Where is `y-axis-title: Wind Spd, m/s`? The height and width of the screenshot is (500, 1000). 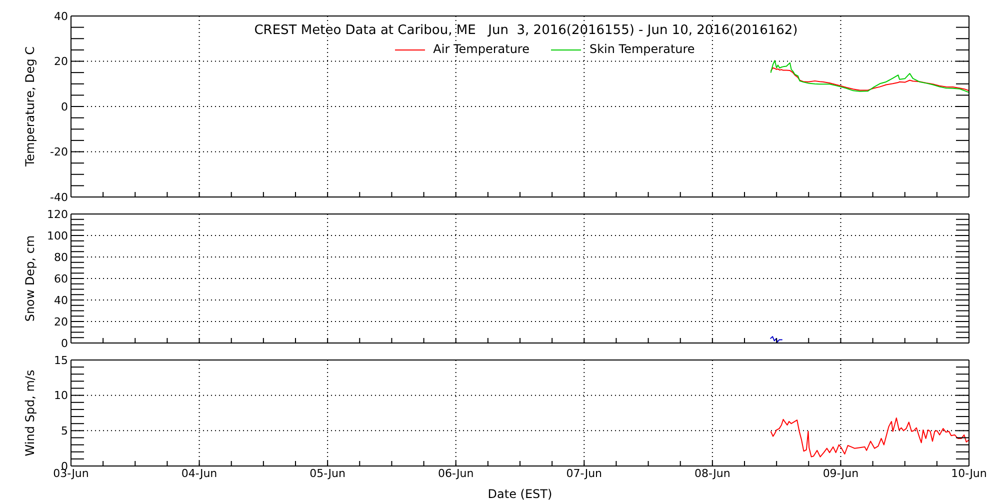
y-axis-title: Wind Spd, m/s is located at coordinates (29, 413).